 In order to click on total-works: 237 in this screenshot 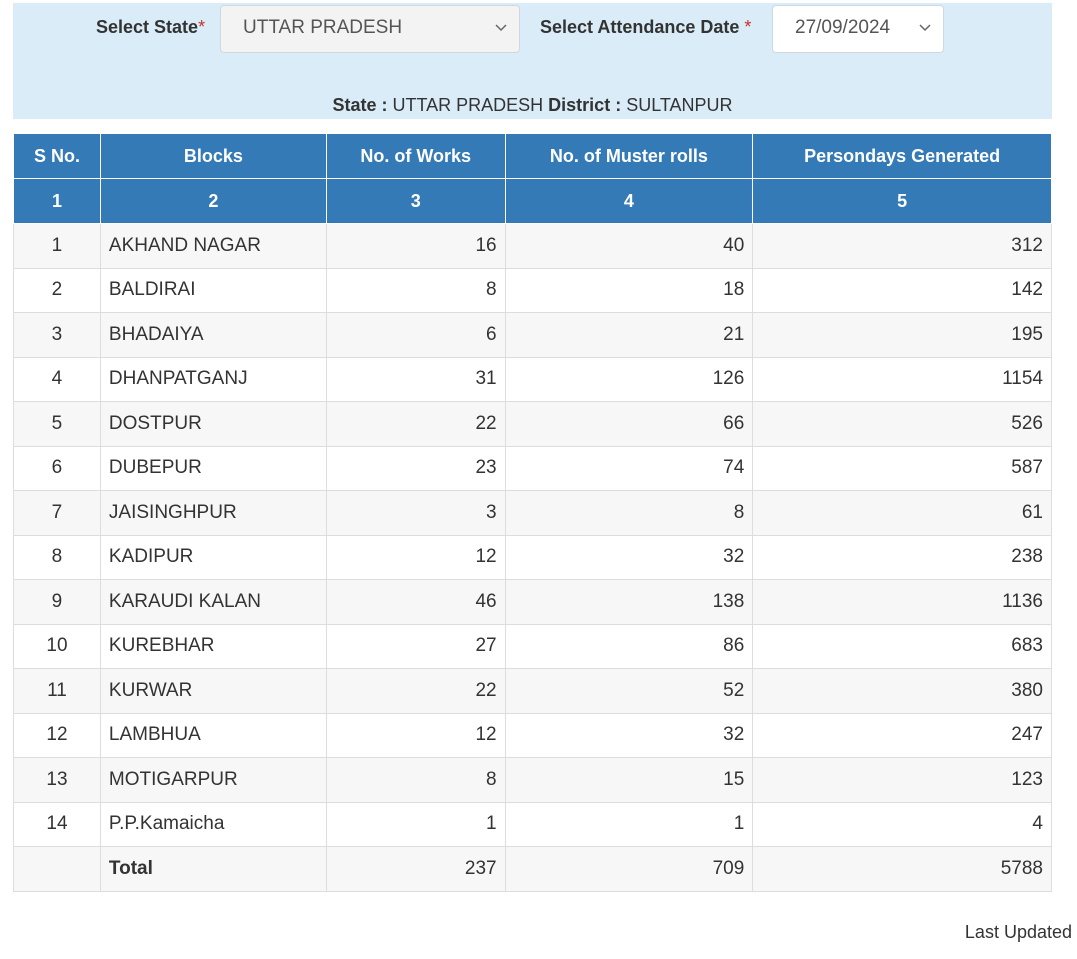, I will do `click(415, 869)`.